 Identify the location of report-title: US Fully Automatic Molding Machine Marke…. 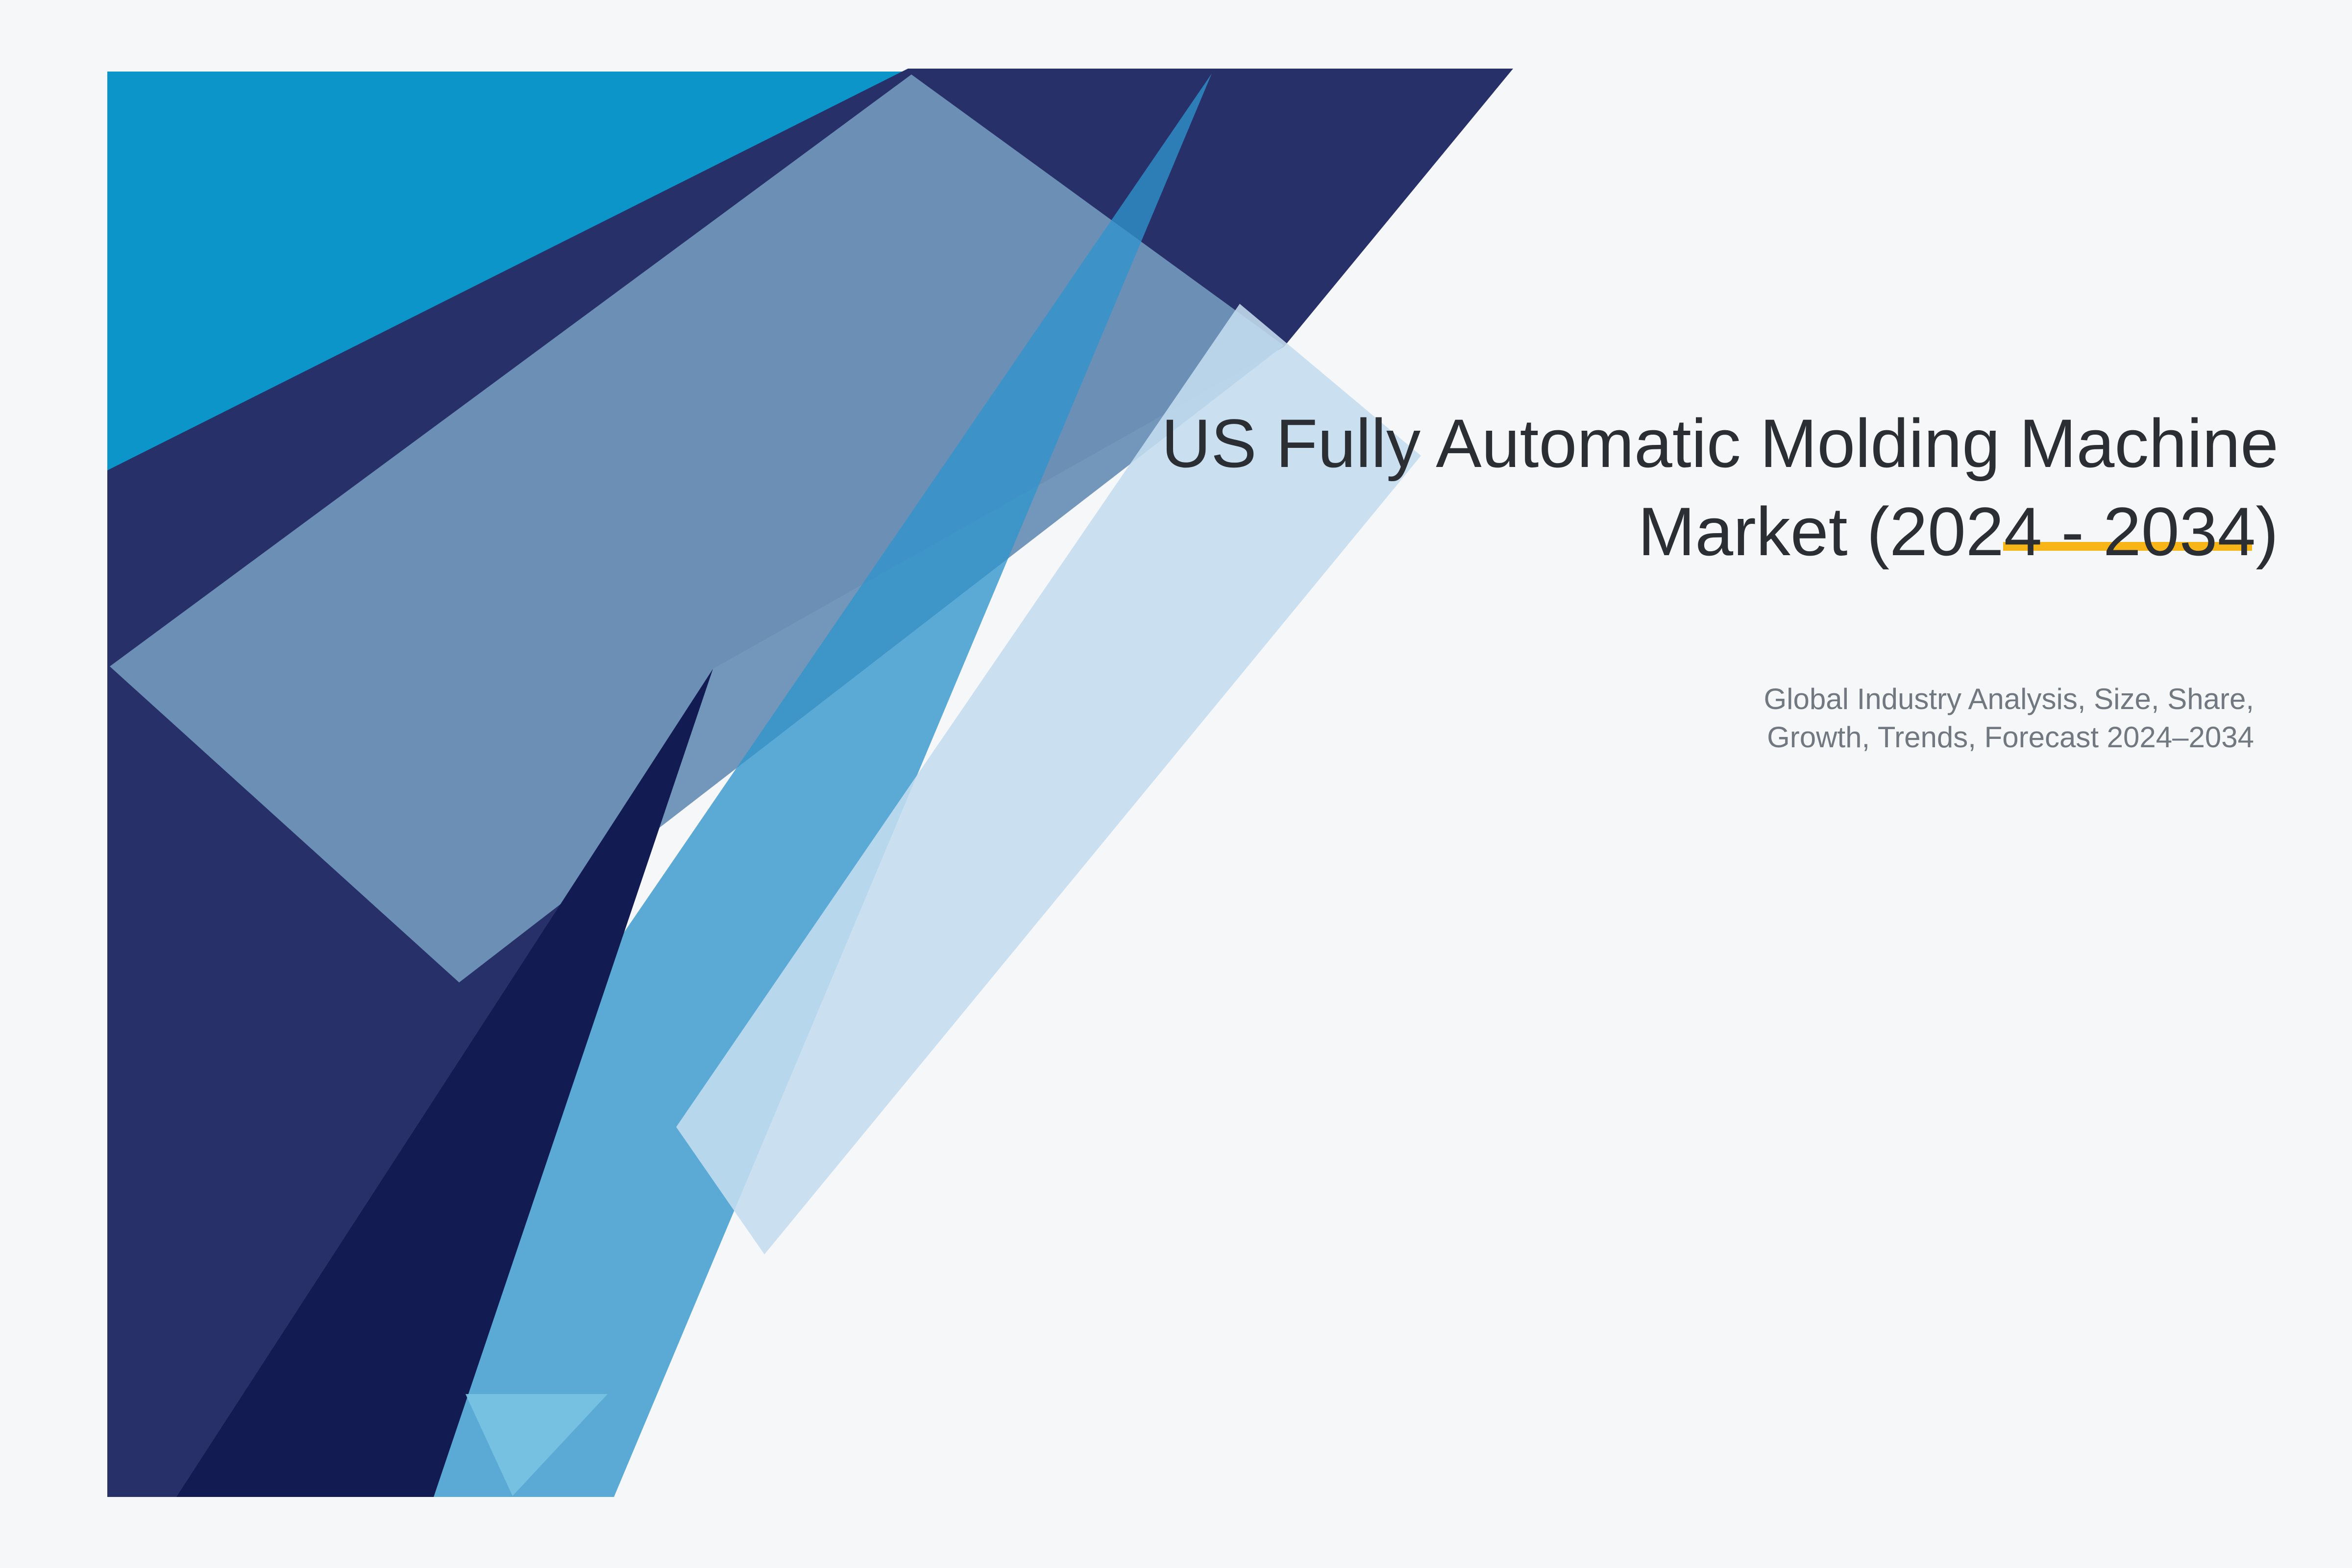
(1719, 487).